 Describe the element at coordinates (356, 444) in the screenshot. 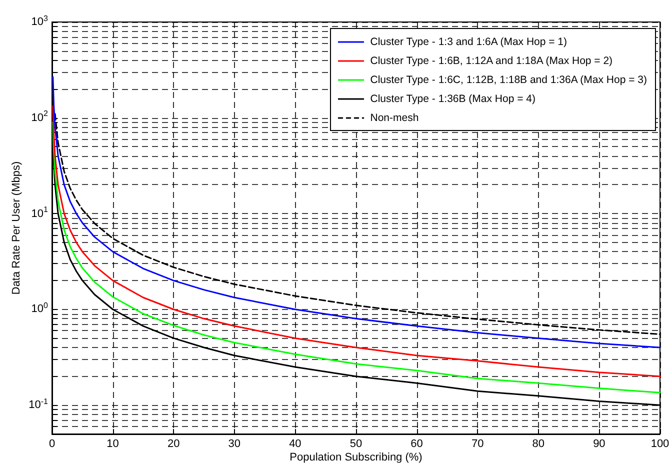

I see `x-tick-label: 50` at that location.